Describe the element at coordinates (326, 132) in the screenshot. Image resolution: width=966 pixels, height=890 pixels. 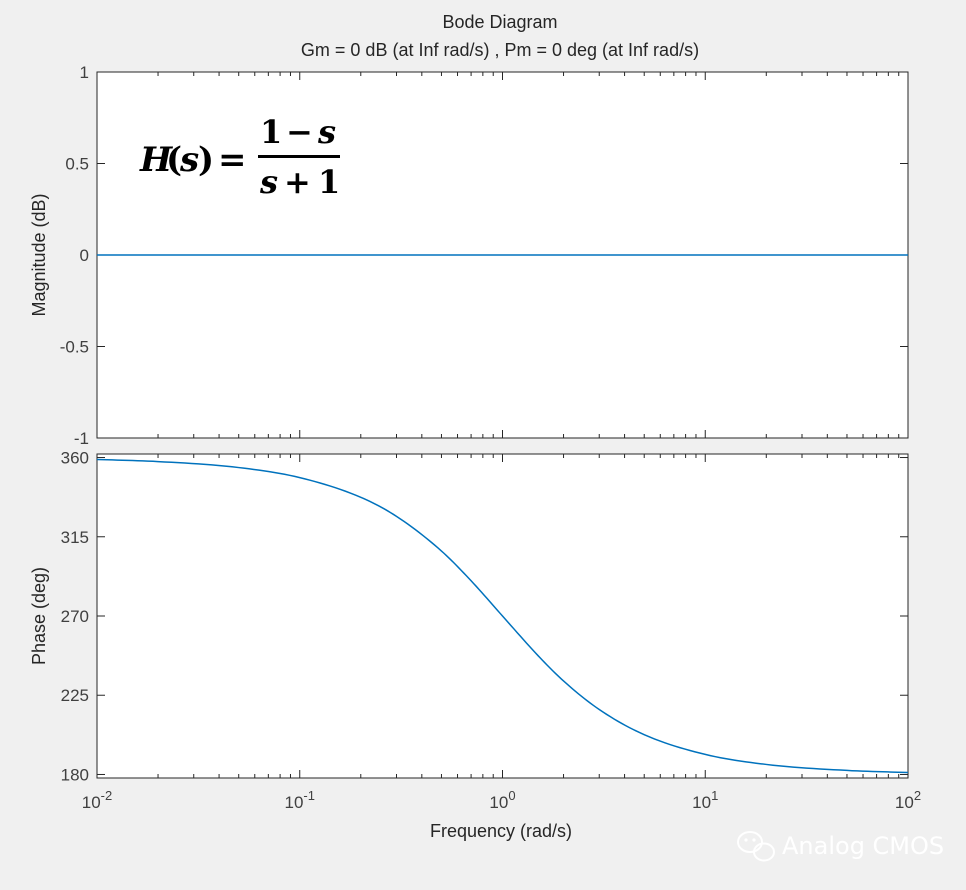
I see `formula-numerator-s: s` at that location.